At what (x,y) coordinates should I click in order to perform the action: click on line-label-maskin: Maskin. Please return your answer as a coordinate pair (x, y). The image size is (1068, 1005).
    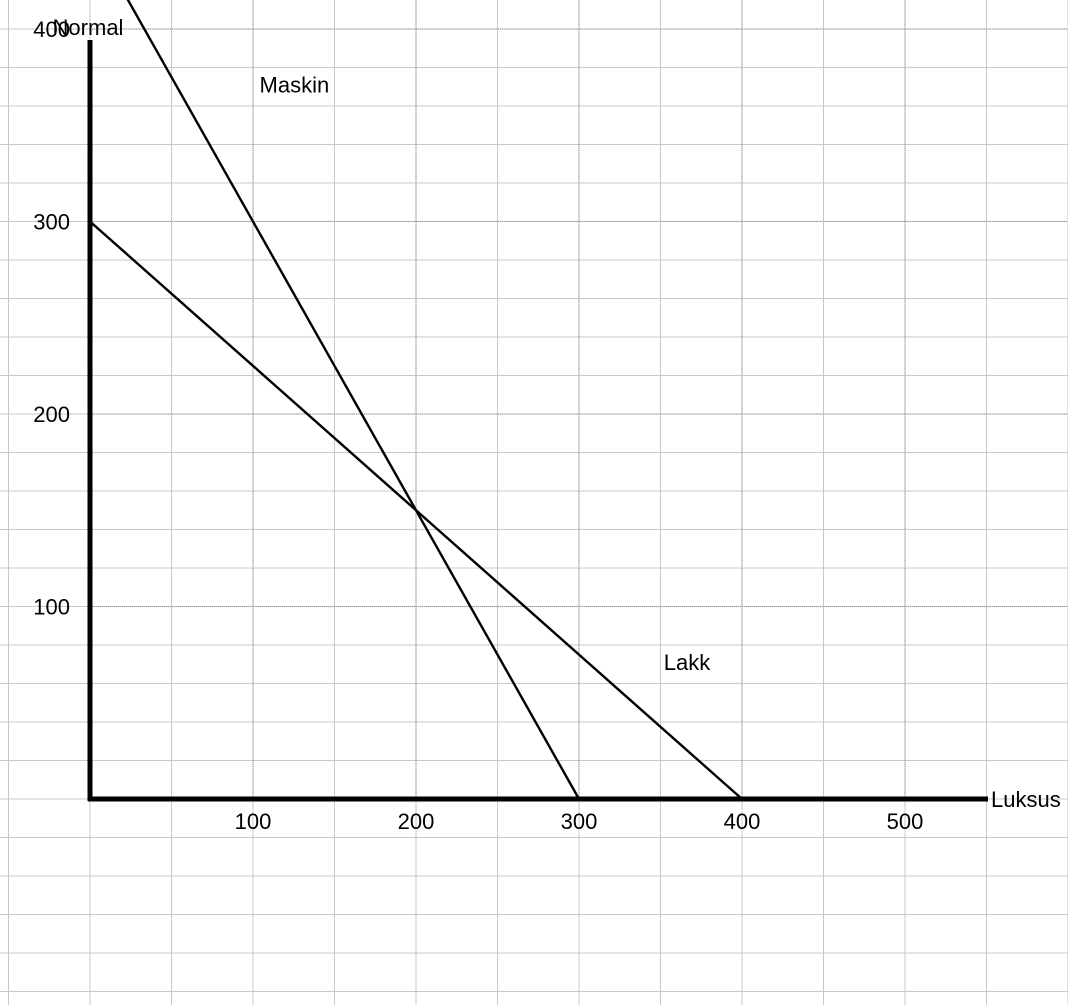
    Looking at the image, I should click on (295, 85).